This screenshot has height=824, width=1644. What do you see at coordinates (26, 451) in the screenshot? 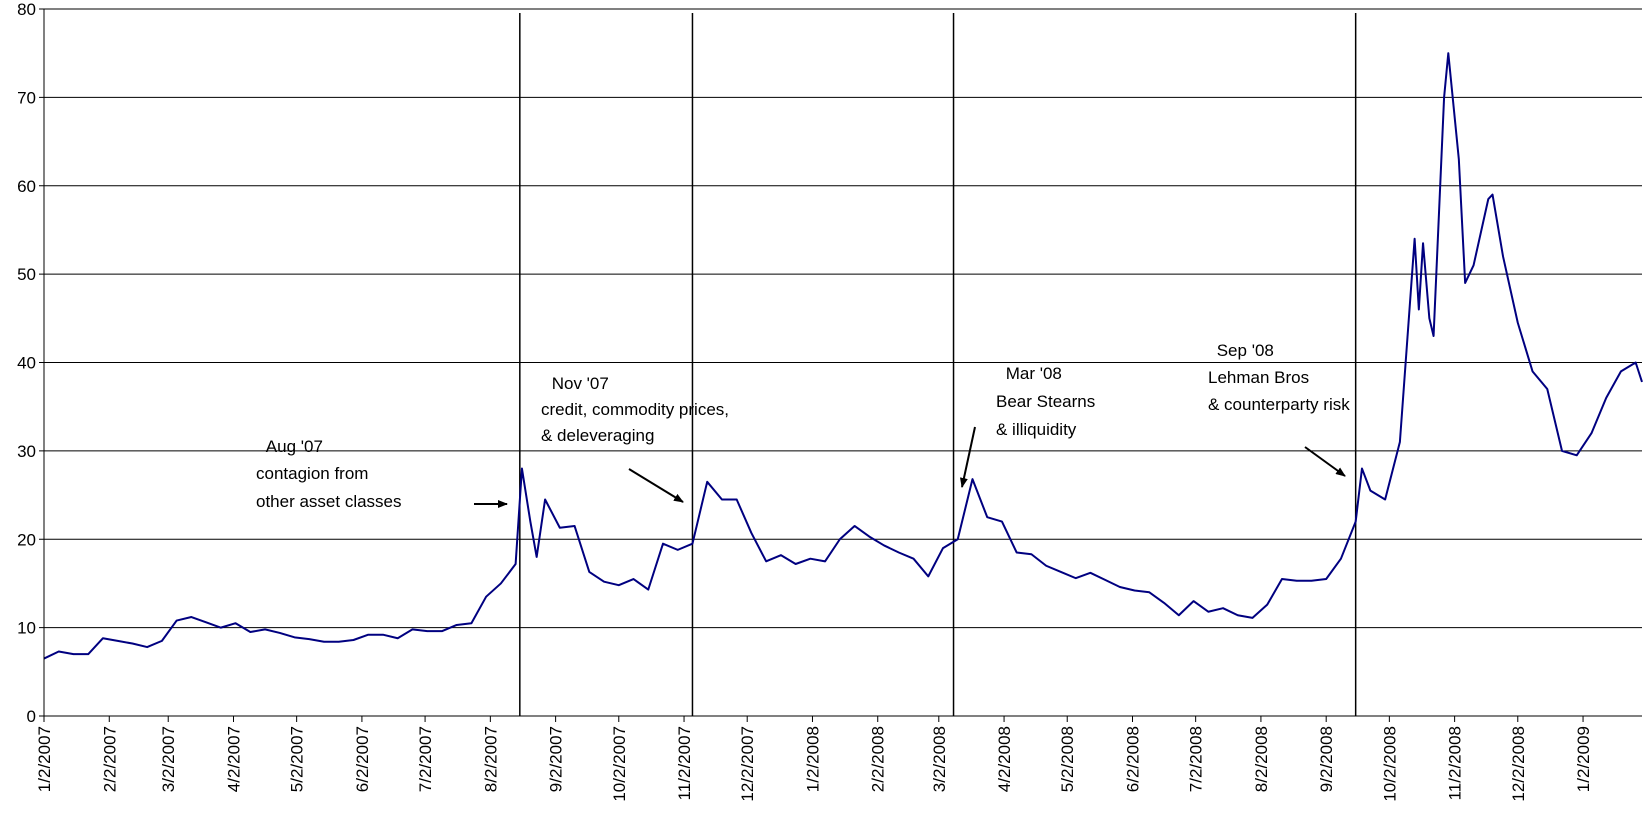
I see `y-tick-label: 30` at bounding box center [26, 451].